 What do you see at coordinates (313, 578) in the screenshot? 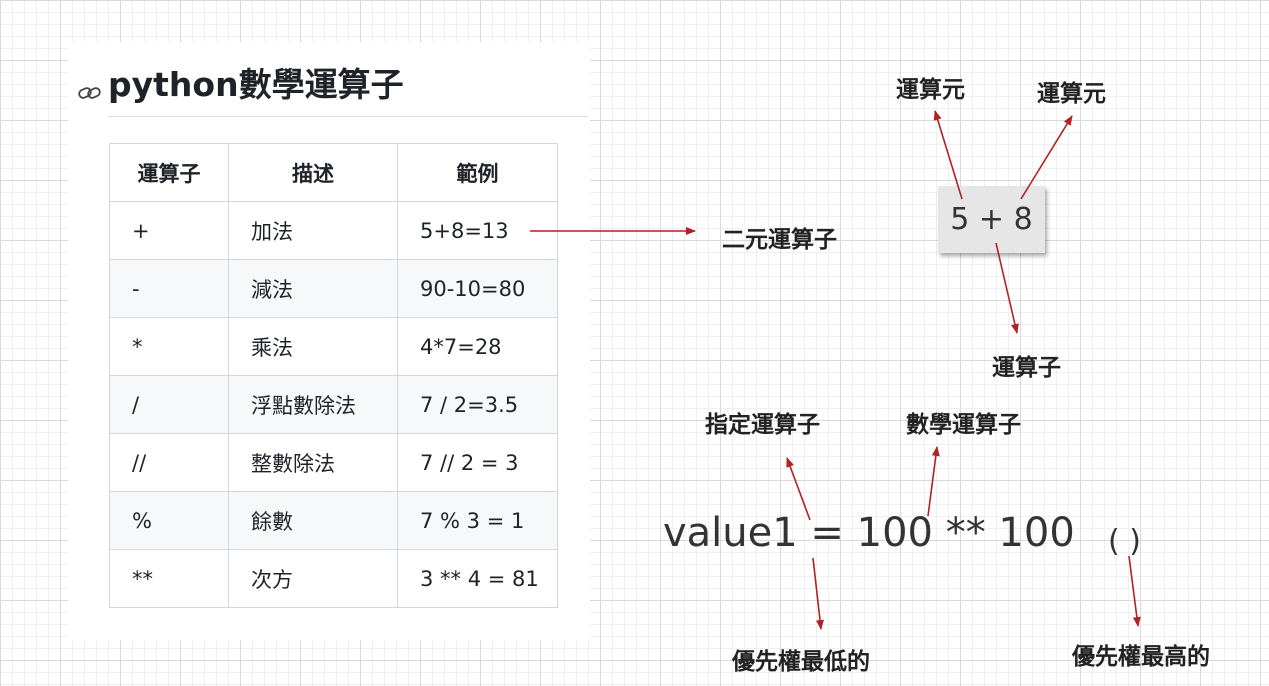
I see `cell-description: 次方` at bounding box center [313, 578].